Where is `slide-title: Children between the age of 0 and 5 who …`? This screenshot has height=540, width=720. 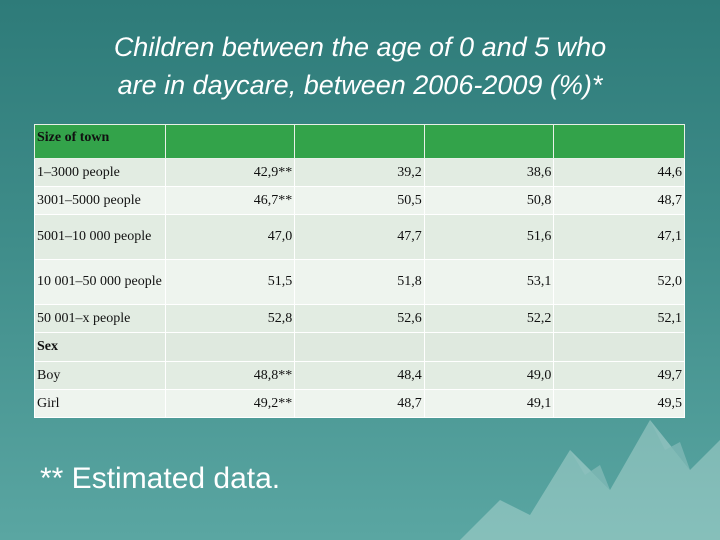 slide-title: Children between the age of 0 and 5 who … is located at coordinates (360, 66).